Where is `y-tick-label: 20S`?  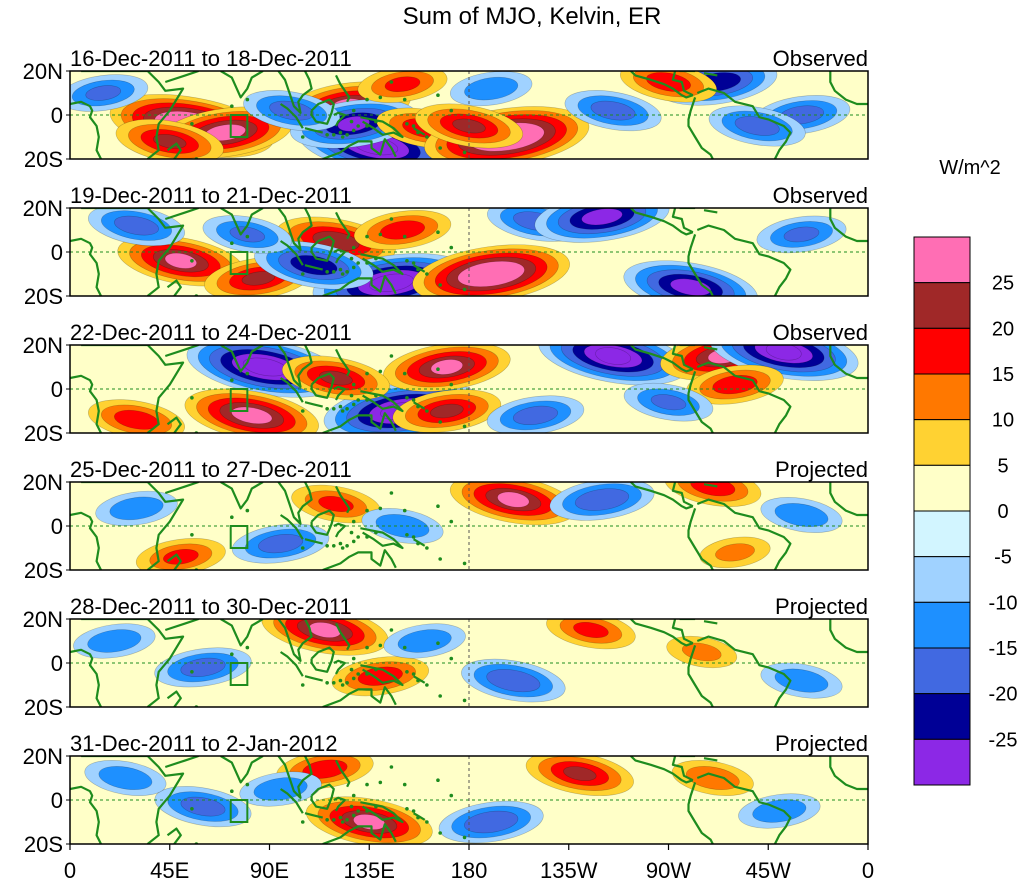
y-tick-label: 20S is located at coordinates (43, 707).